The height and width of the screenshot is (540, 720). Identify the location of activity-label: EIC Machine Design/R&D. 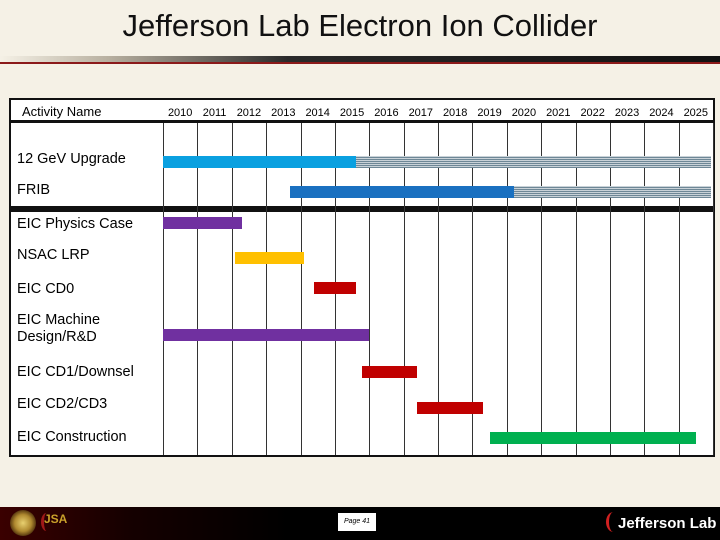
(59, 328).